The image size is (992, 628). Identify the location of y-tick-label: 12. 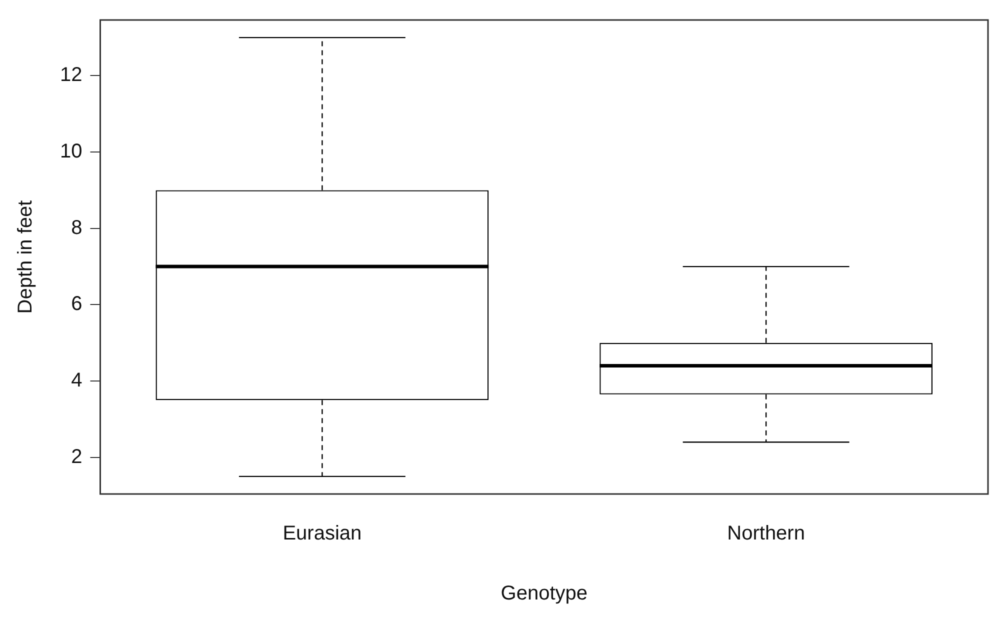
(71, 75).